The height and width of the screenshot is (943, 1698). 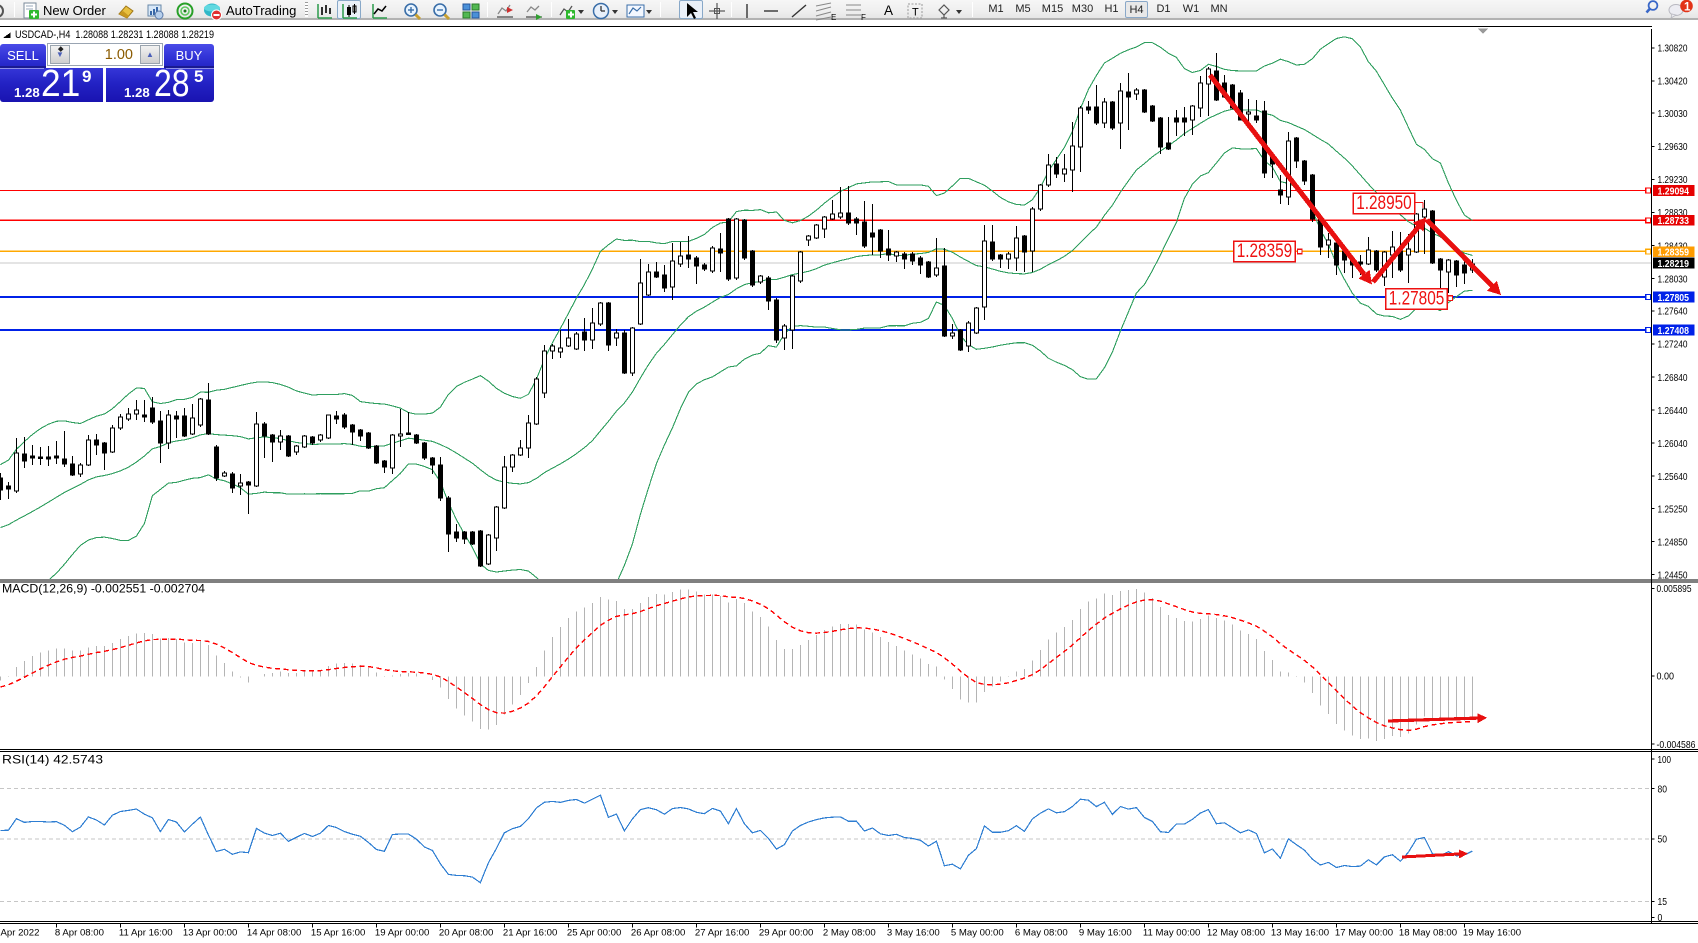 What do you see at coordinates (1428, 933) in the screenshot?
I see `svg-text: 18 May 08:00` at bounding box center [1428, 933].